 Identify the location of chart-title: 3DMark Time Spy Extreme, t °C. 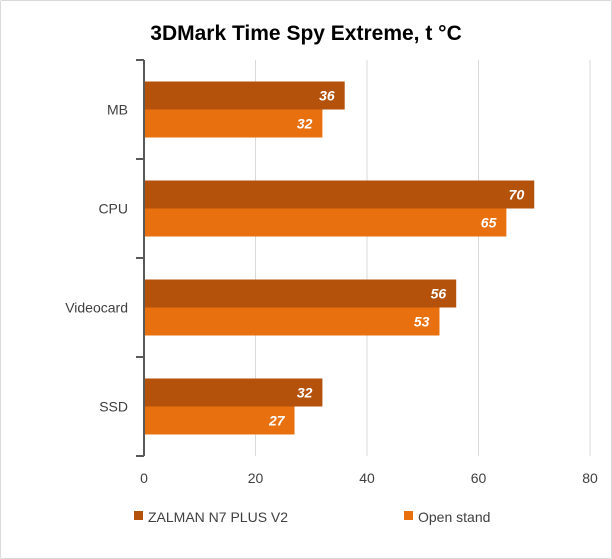
(305, 33).